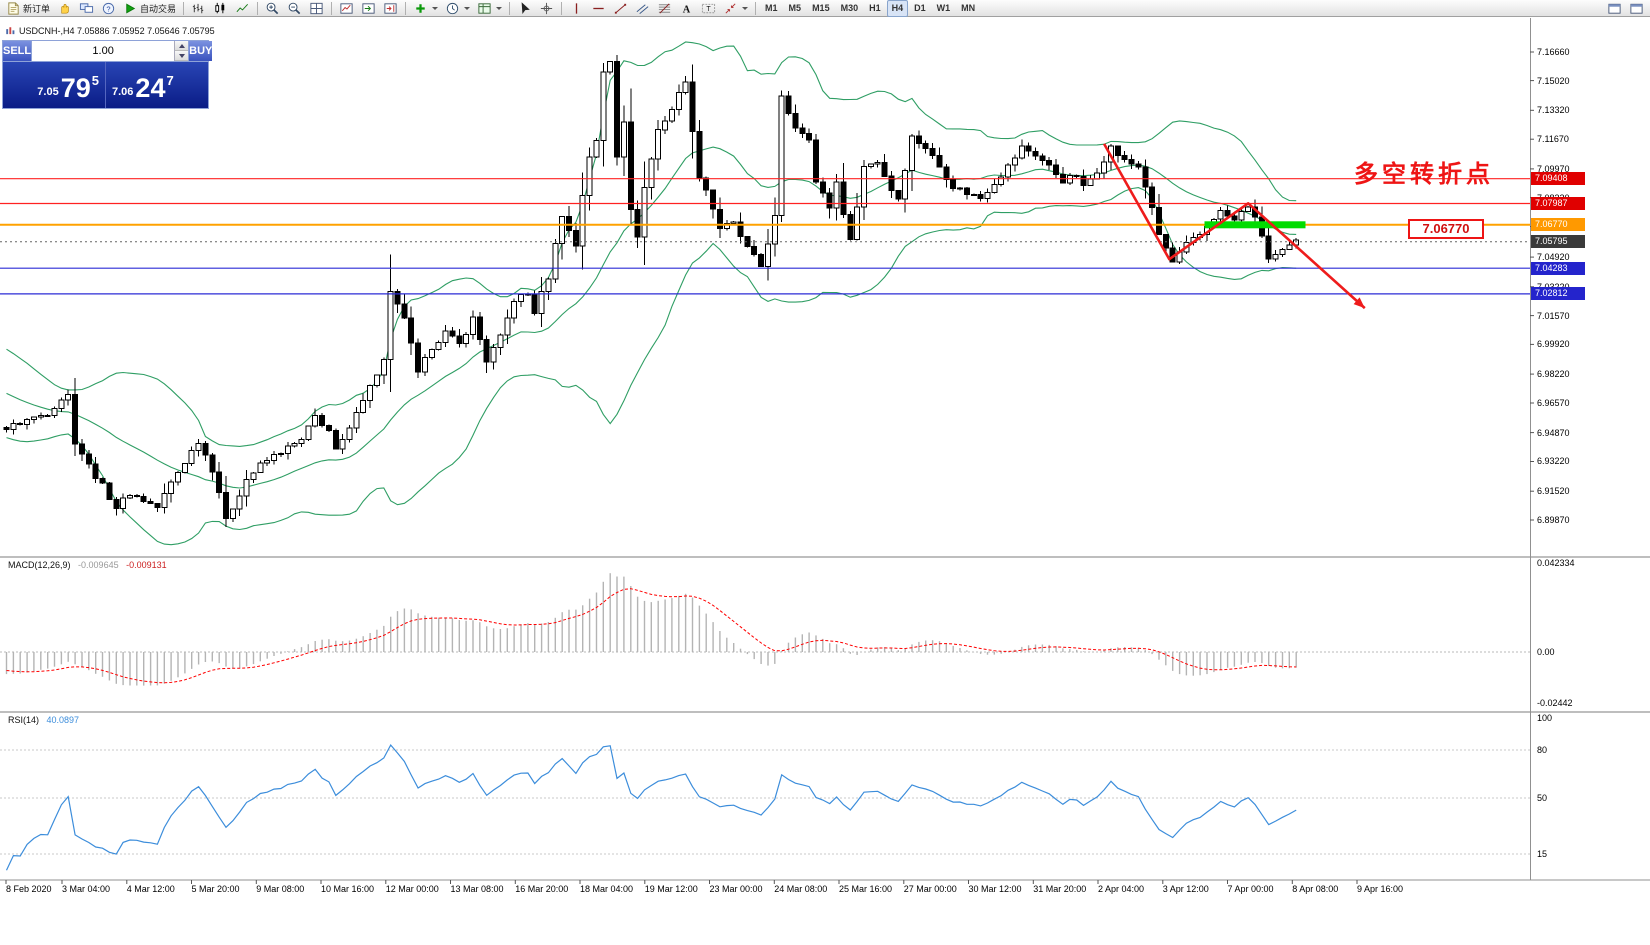  I want to click on one-click-trading-panel: SELL BUY 7.05 79 5 7.06, so click(107, 74).